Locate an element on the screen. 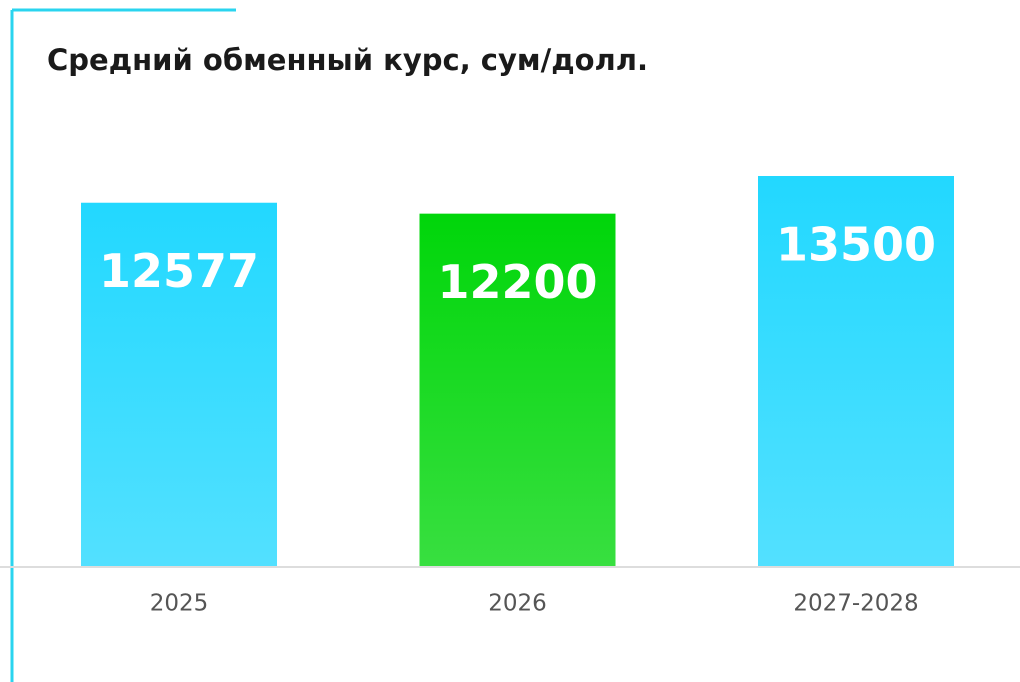 The height and width of the screenshot is (682, 1020). chart-title: Средний обменный курс, сум/долл. is located at coordinates (347, 60).